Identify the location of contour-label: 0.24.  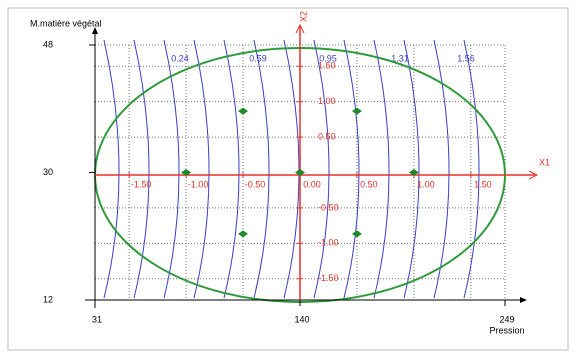
(180, 58).